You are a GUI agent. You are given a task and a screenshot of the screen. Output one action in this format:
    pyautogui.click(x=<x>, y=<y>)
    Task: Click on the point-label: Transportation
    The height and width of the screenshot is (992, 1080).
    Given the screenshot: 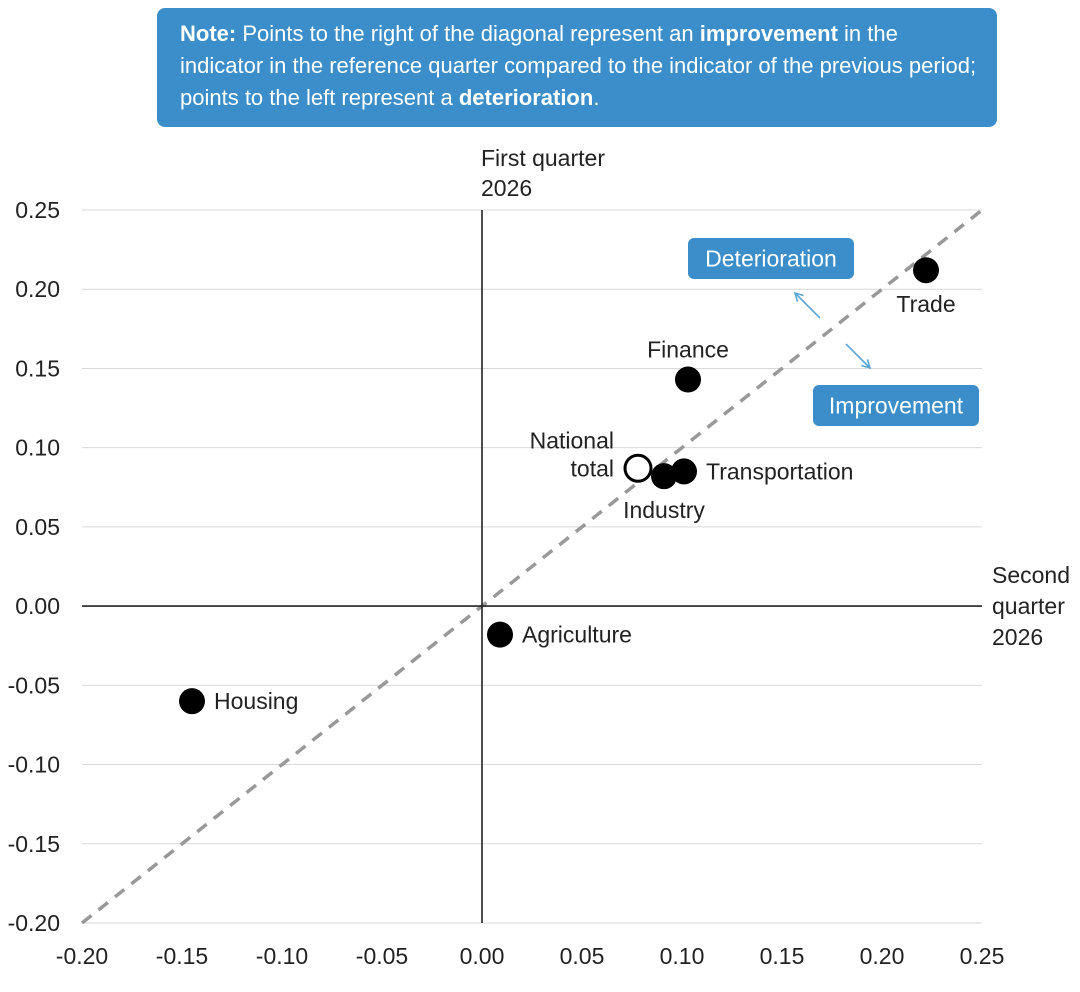 What is the action you would take?
    pyautogui.click(x=779, y=471)
    